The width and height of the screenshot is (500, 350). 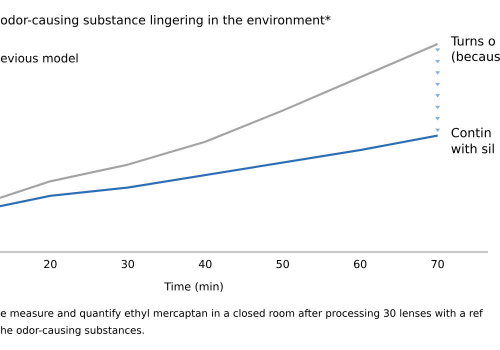 I want to click on x-tick-label: 50, so click(x=282, y=264).